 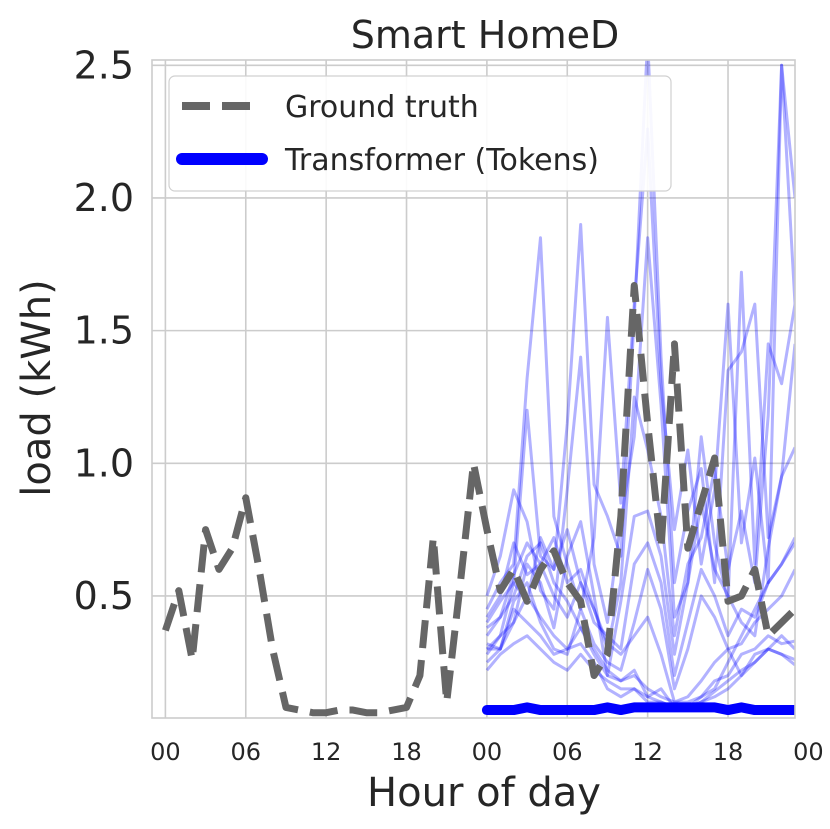 I want to click on y-axis-label: load (kWh), so click(x=37, y=387).